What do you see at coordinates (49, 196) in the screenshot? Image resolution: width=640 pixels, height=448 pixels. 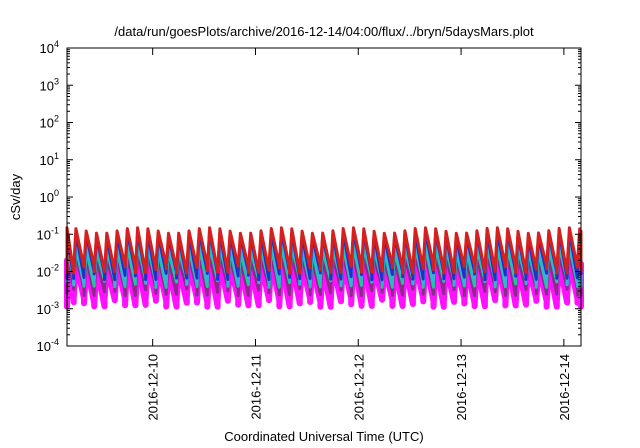 I see `y-tick-label: 10⁰` at bounding box center [49, 196].